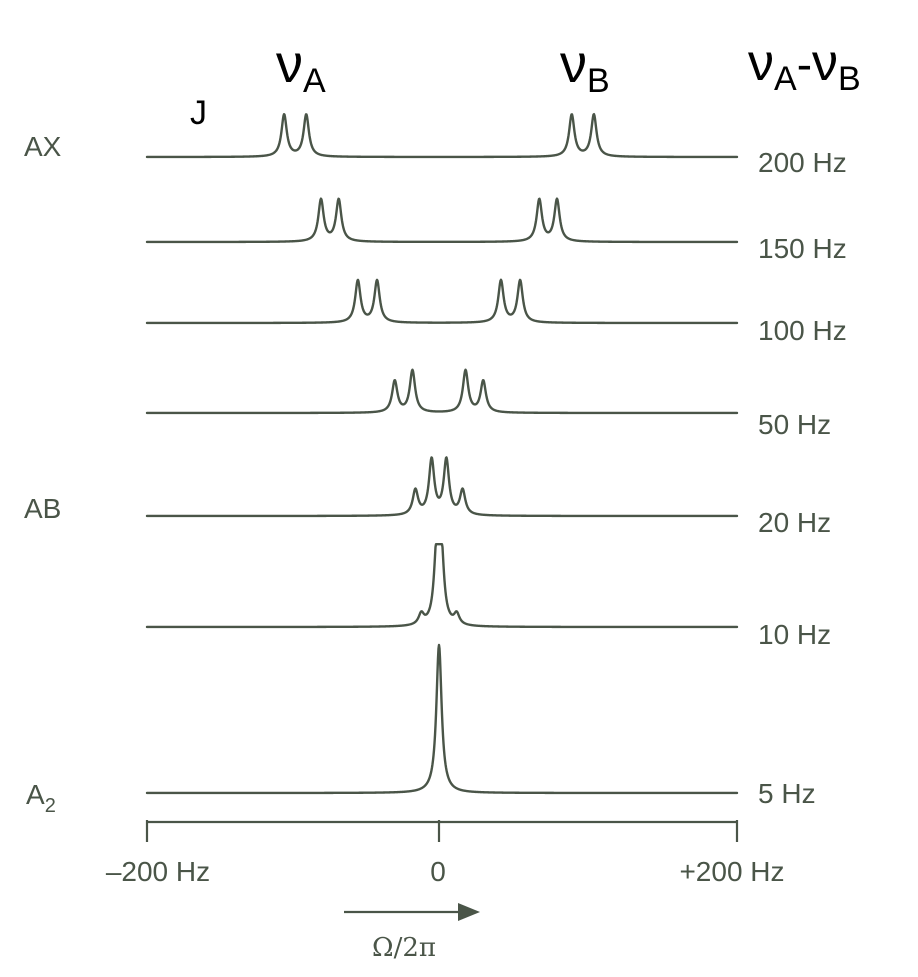  I want to click on nu-b-subscript: B, so click(598, 81).